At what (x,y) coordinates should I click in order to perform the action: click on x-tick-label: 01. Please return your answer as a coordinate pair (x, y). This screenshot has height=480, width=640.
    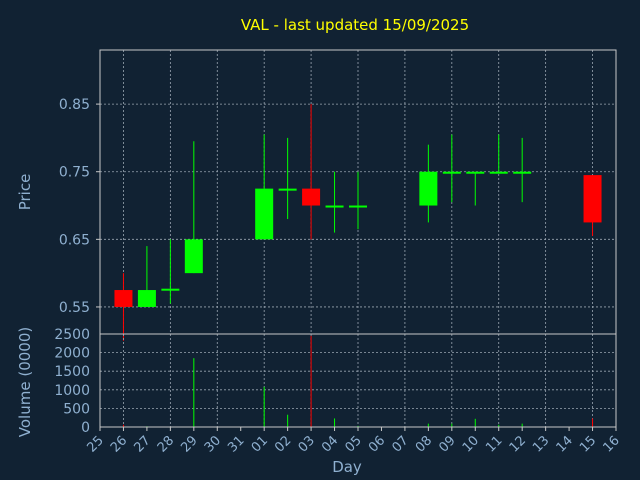
    Looking at the image, I should click on (260, 444).